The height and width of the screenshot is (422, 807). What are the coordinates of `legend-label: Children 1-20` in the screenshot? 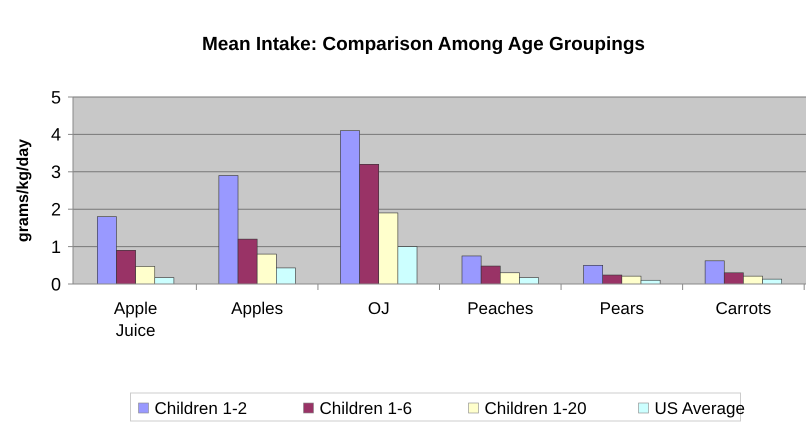 It's located at (535, 408).